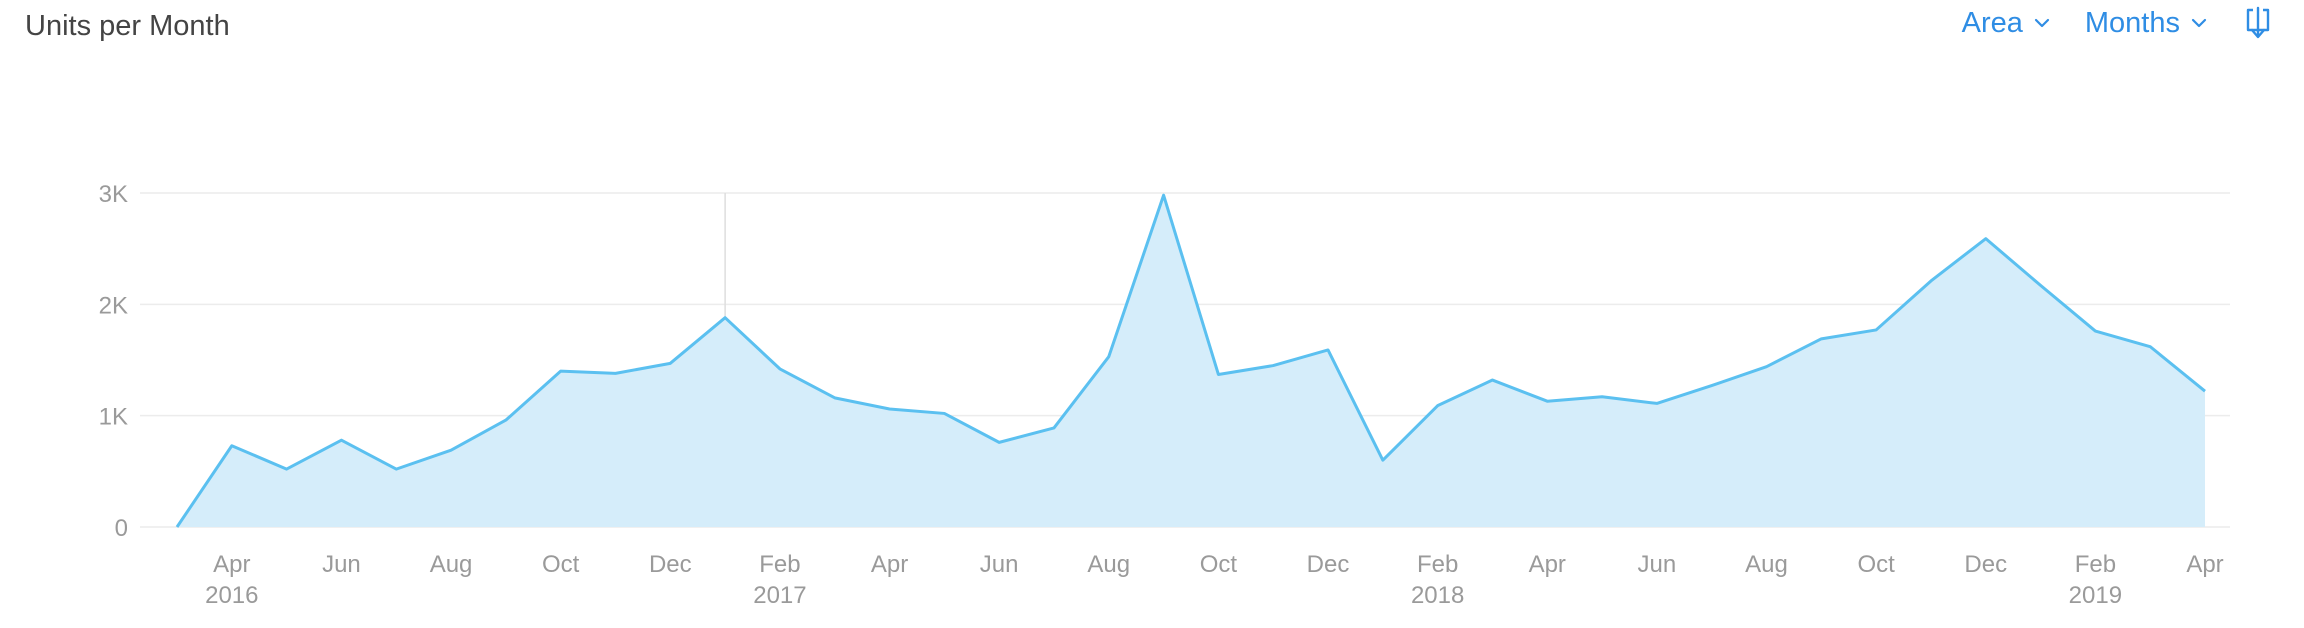 Image resolution: width=2304 pixels, height=628 pixels. I want to click on x-tick-year-label: 2017, so click(779, 595).